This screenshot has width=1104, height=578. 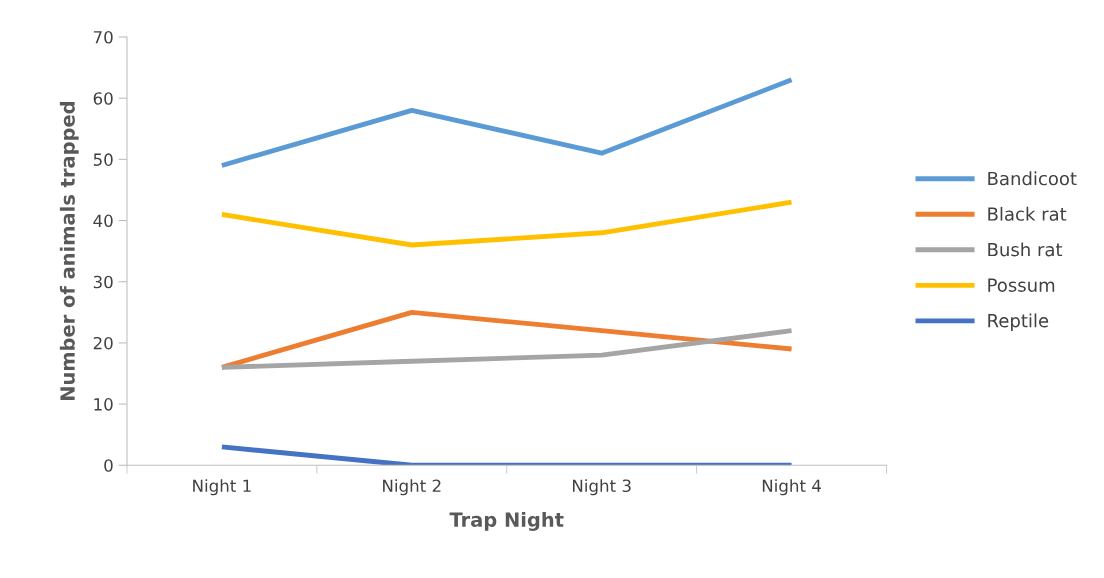 What do you see at coordinates (1021, 285) in the screenshot?
I see `legend-label: Possum` at bounding box center [1021, 285].